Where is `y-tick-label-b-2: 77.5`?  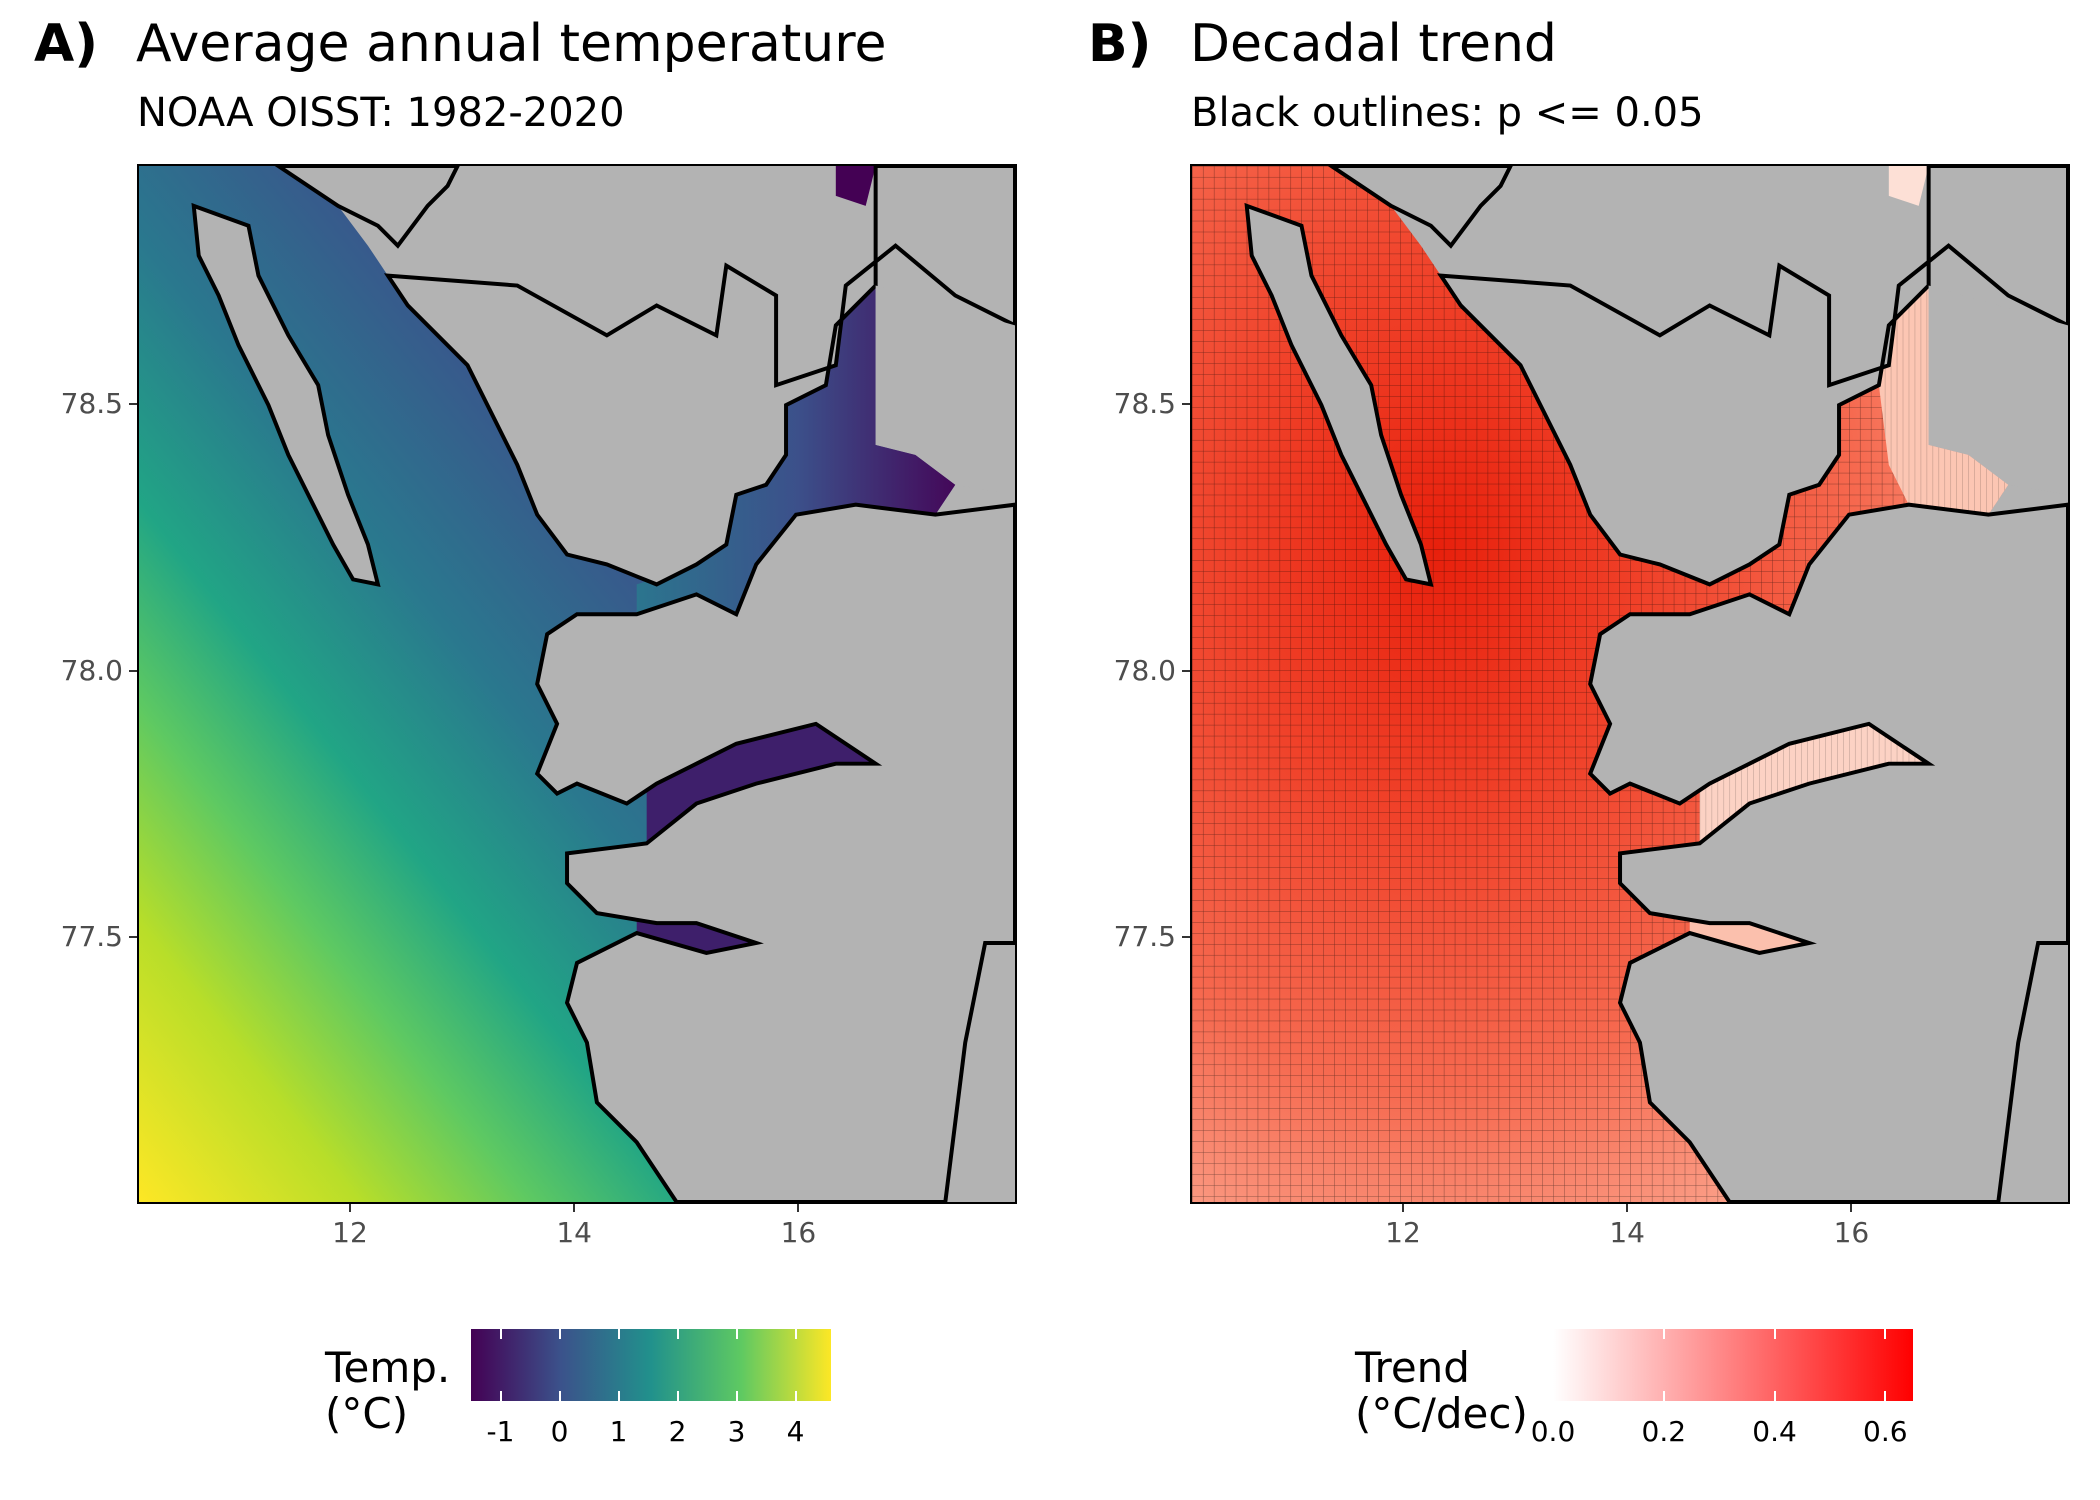
y-tick-label-b-2: 77.5 is located at coordinates (1144, 937).